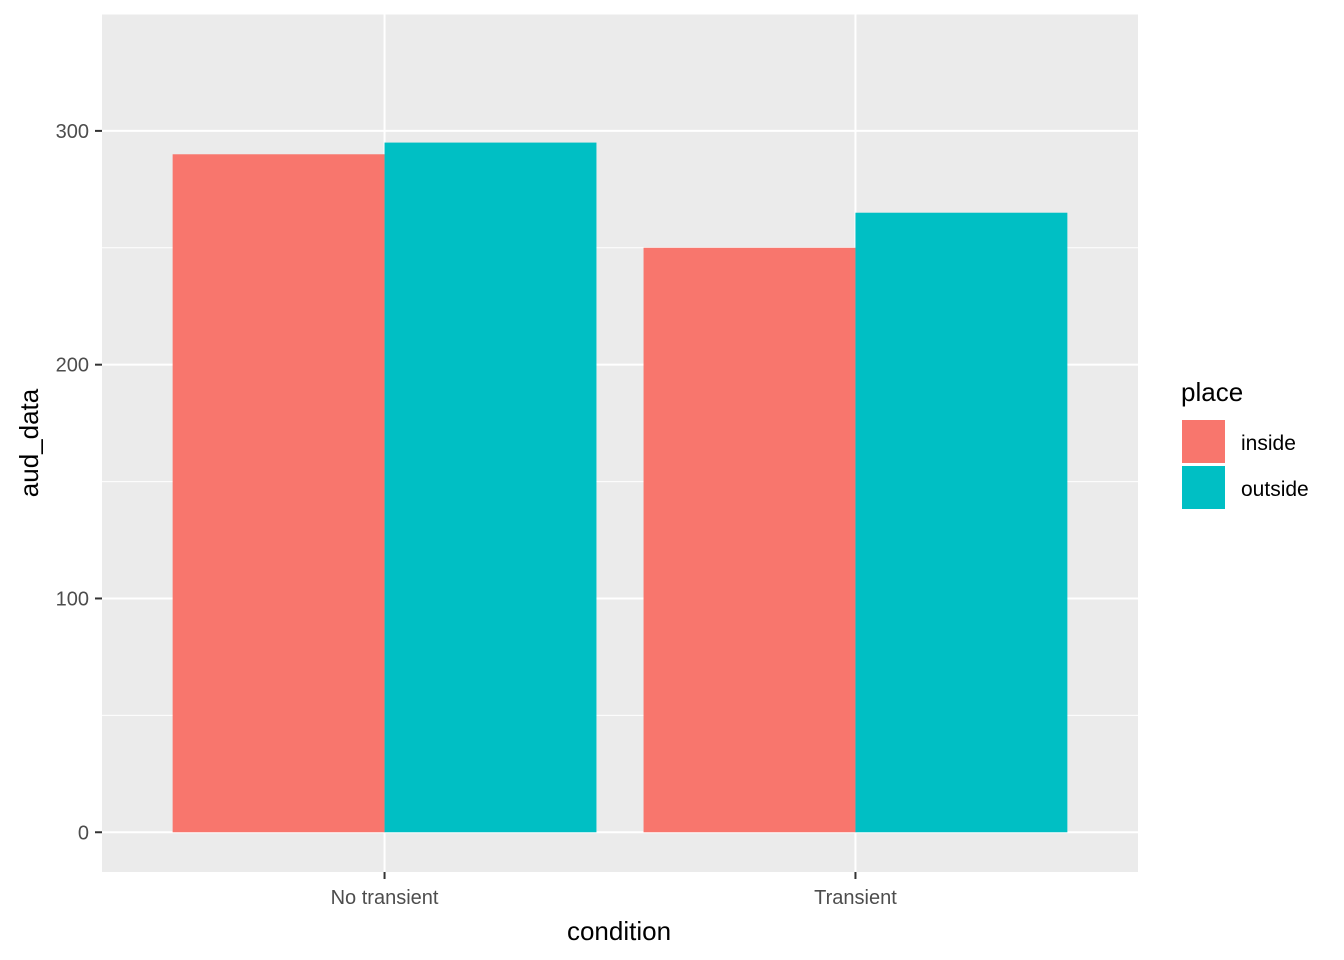 The image size is (1344, 960). I want to click on legend-label-outside: outside, so click(1275, 489).